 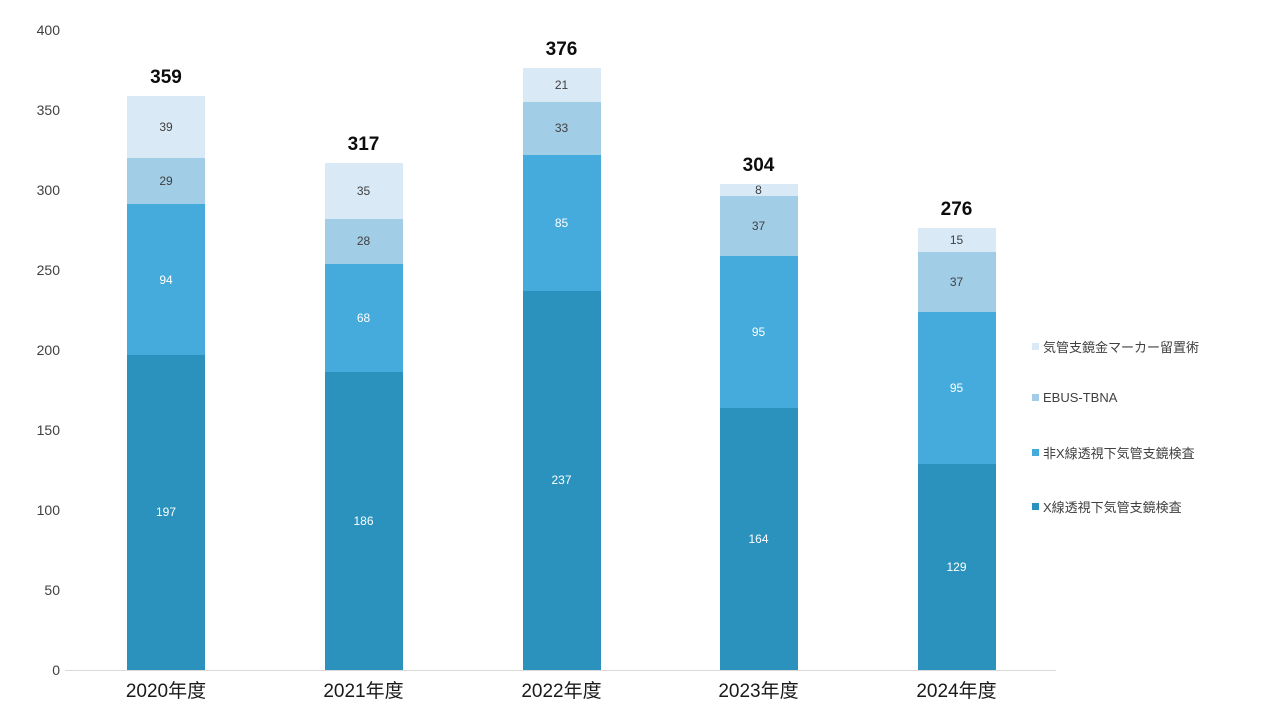 I want to click on bar-segment-X線透視下気管支鏡検査: 164, so click(x=758, y=538).